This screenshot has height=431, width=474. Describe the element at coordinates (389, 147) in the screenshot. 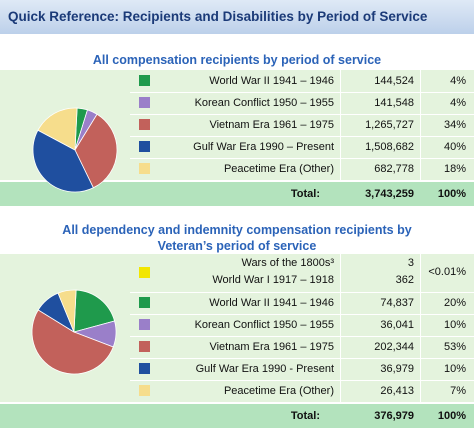

I see `row-count: 1,508,682` at that location.